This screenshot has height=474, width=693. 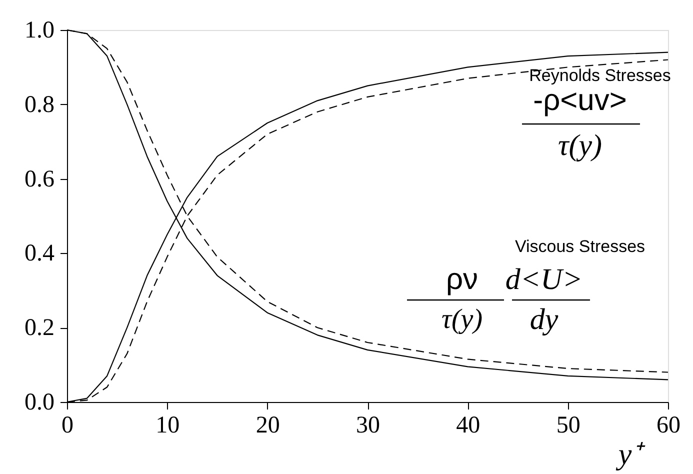 I want to click on x-tick-label: 20, so click(x=268, y=425).